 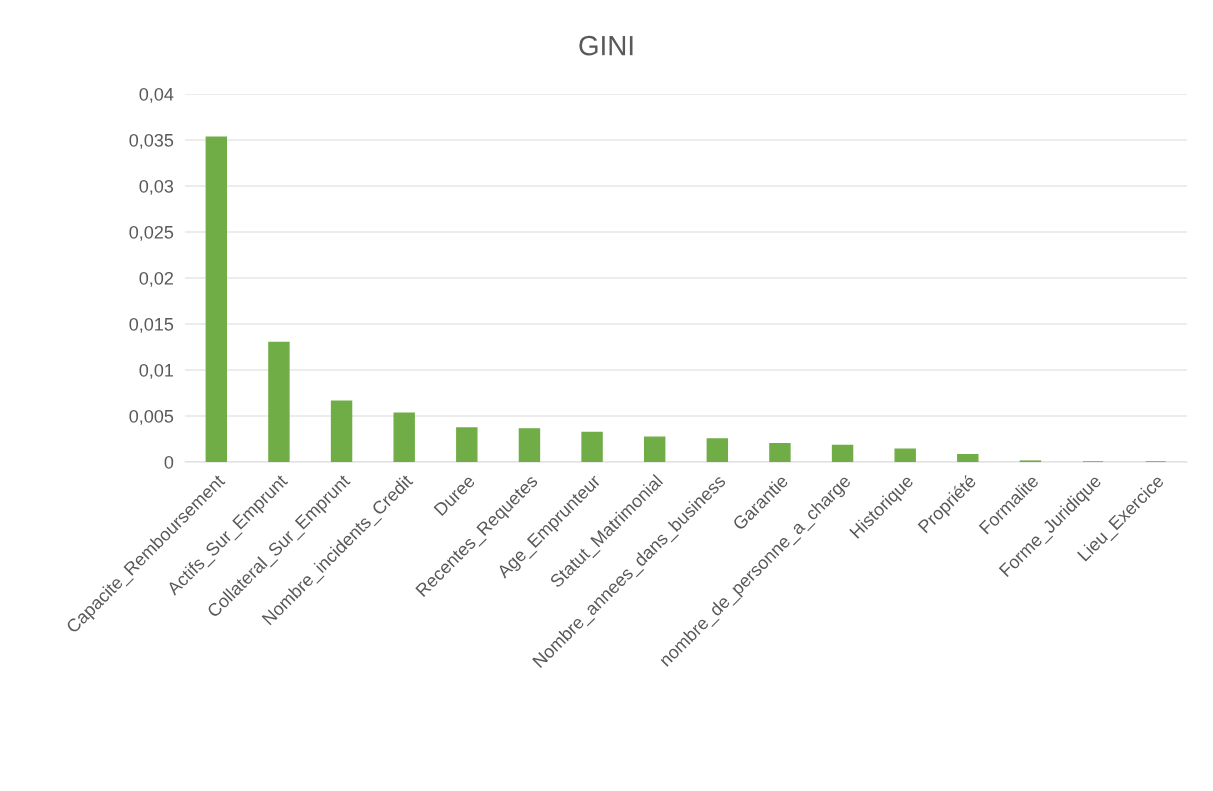 What do you see at coordinates (151, 233) in the screenshot?
I see `y-tick-label: 0,025` at bounding box center [151, 233].